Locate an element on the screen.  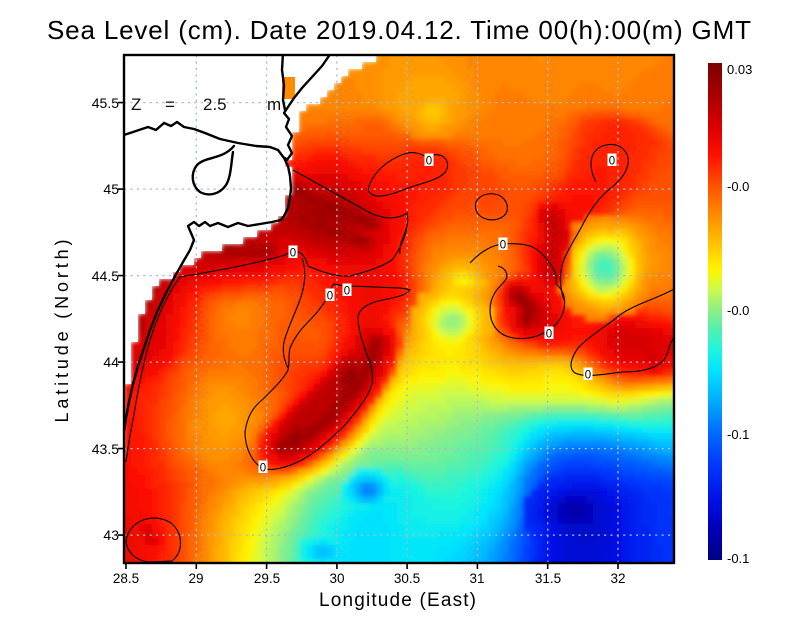
svg-text: 45 is located at coordinates (111, 189).